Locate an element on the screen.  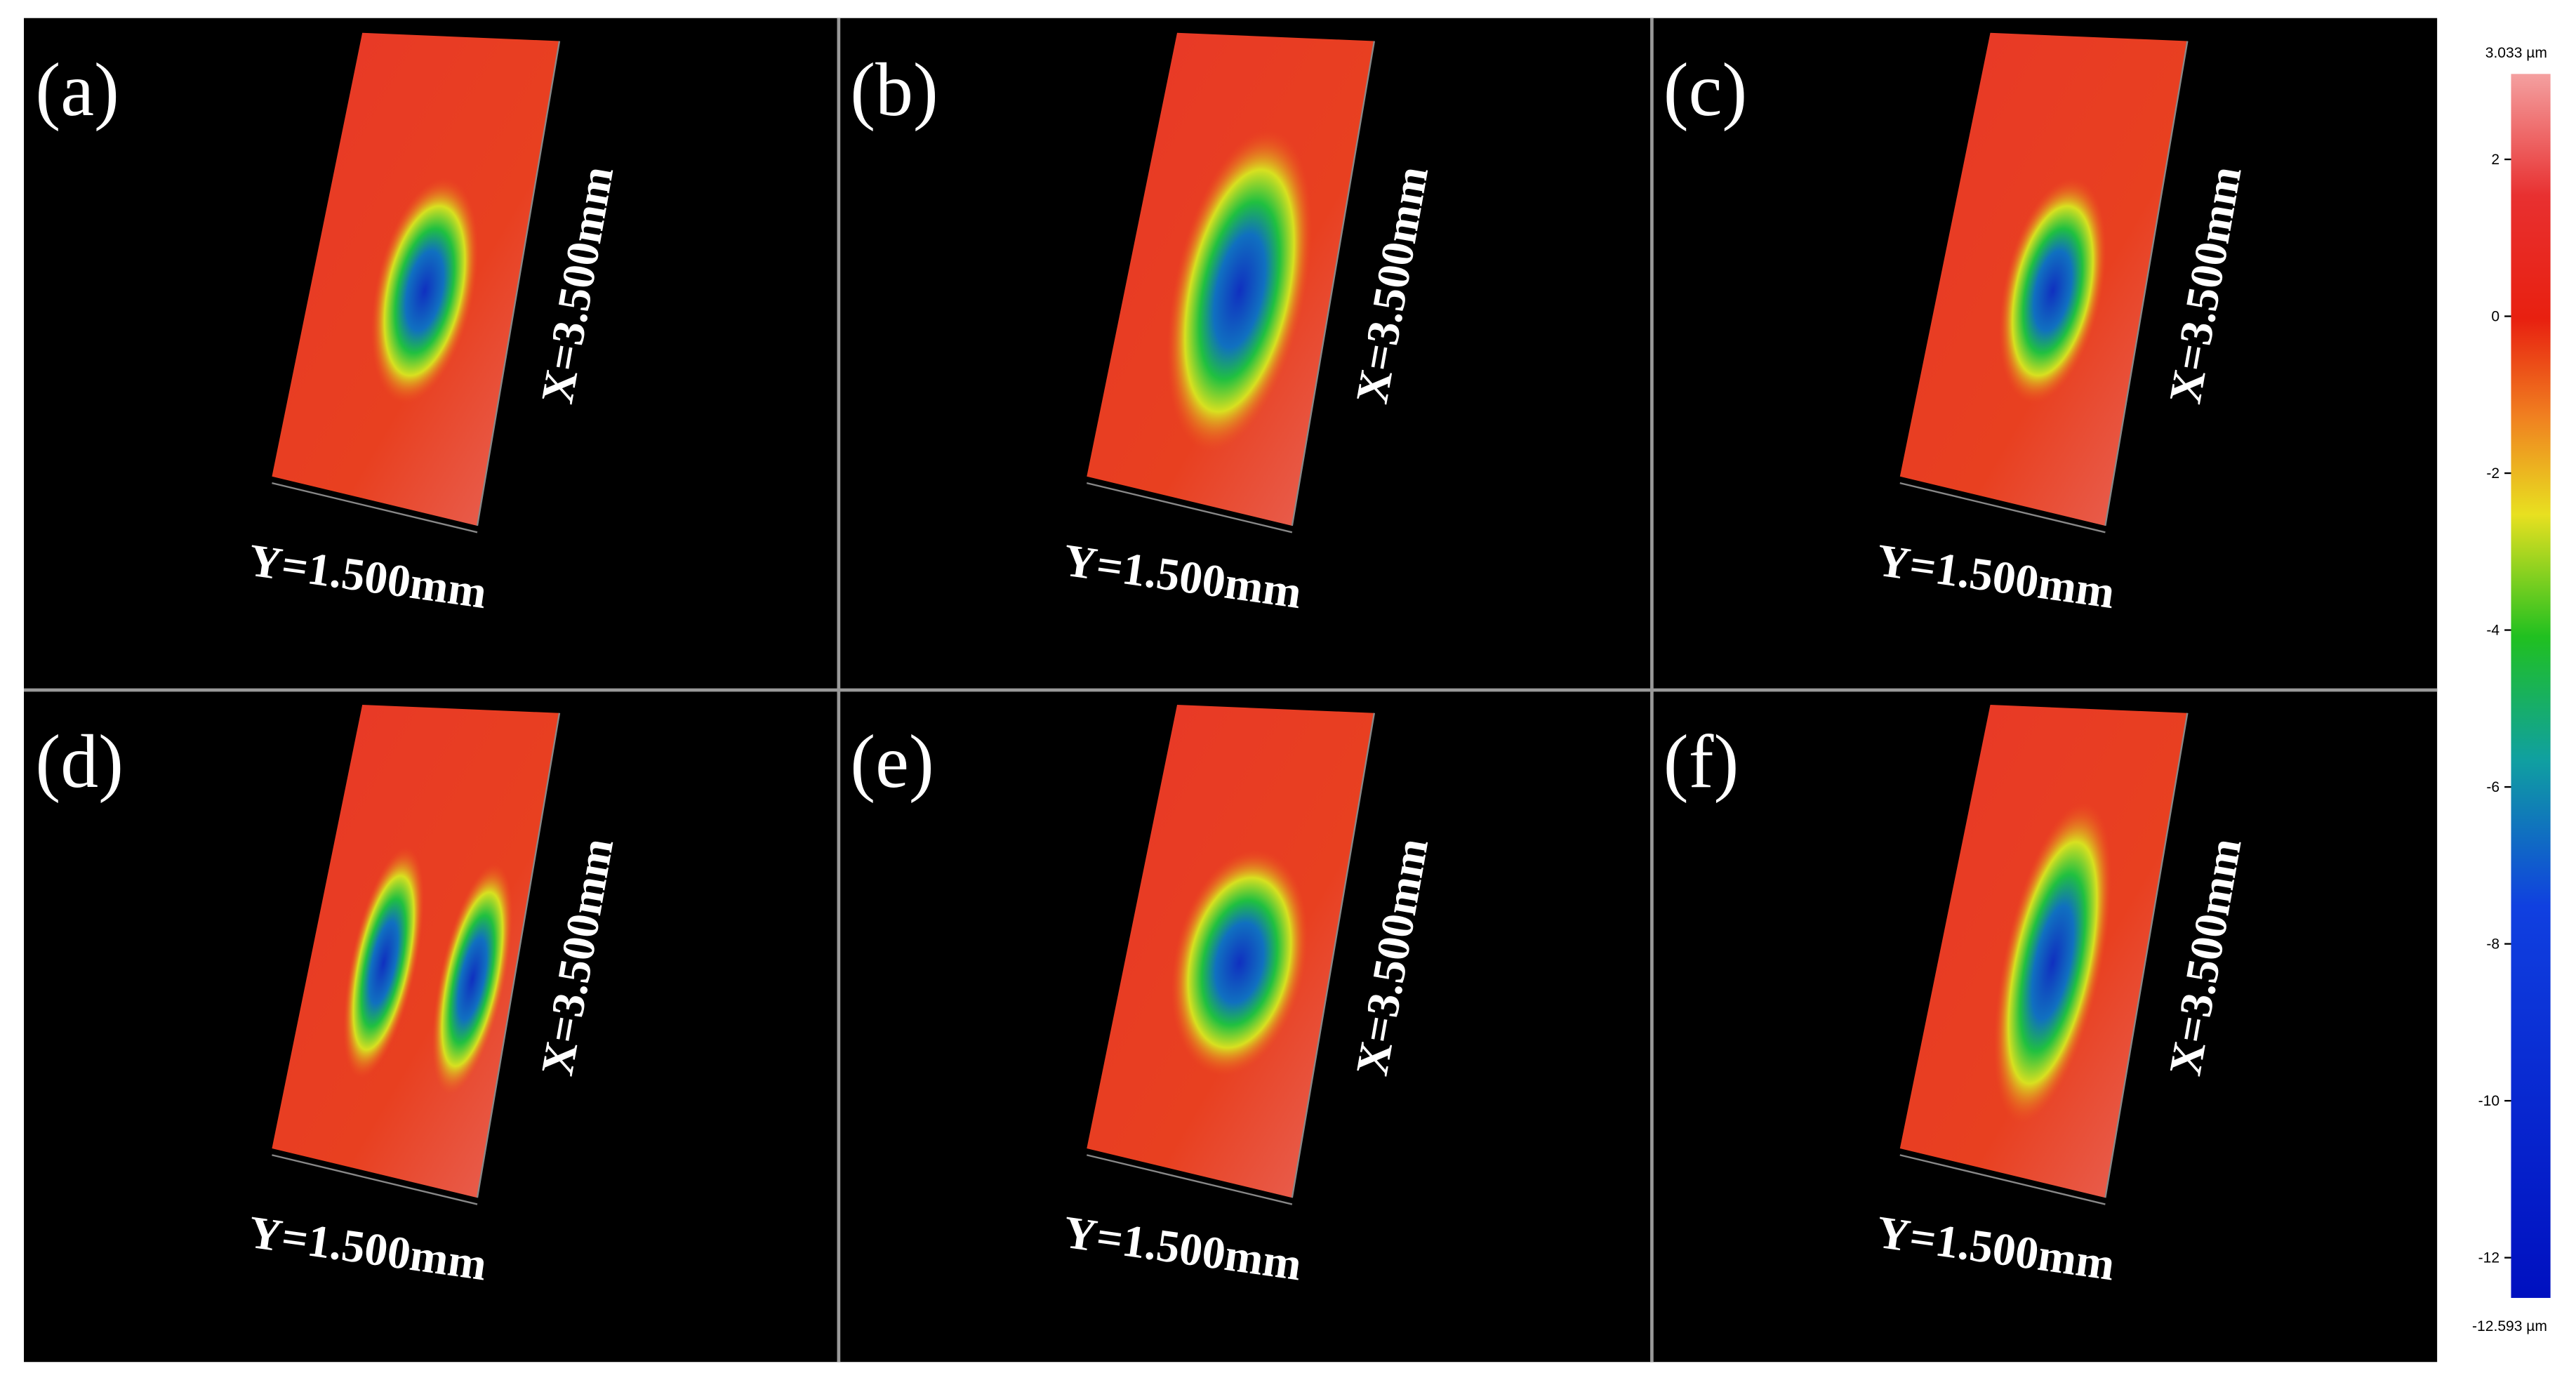
colorbar-tick-label: -6 is located at coordinates (2492, 787).